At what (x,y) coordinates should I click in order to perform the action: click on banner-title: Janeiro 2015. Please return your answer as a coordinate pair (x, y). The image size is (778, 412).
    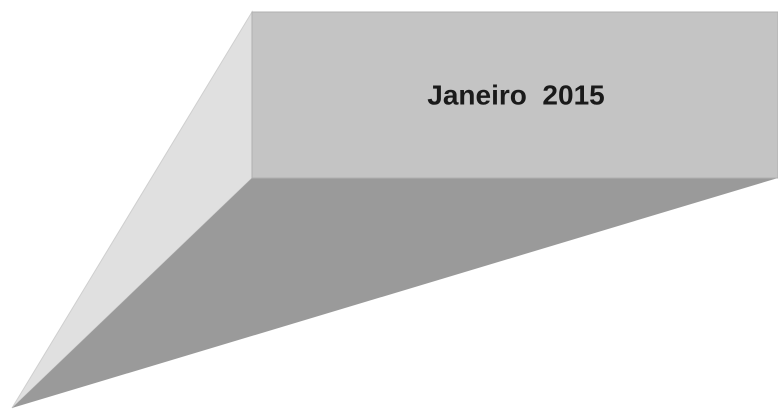
    Looking at the image, I should click on (515, 94).